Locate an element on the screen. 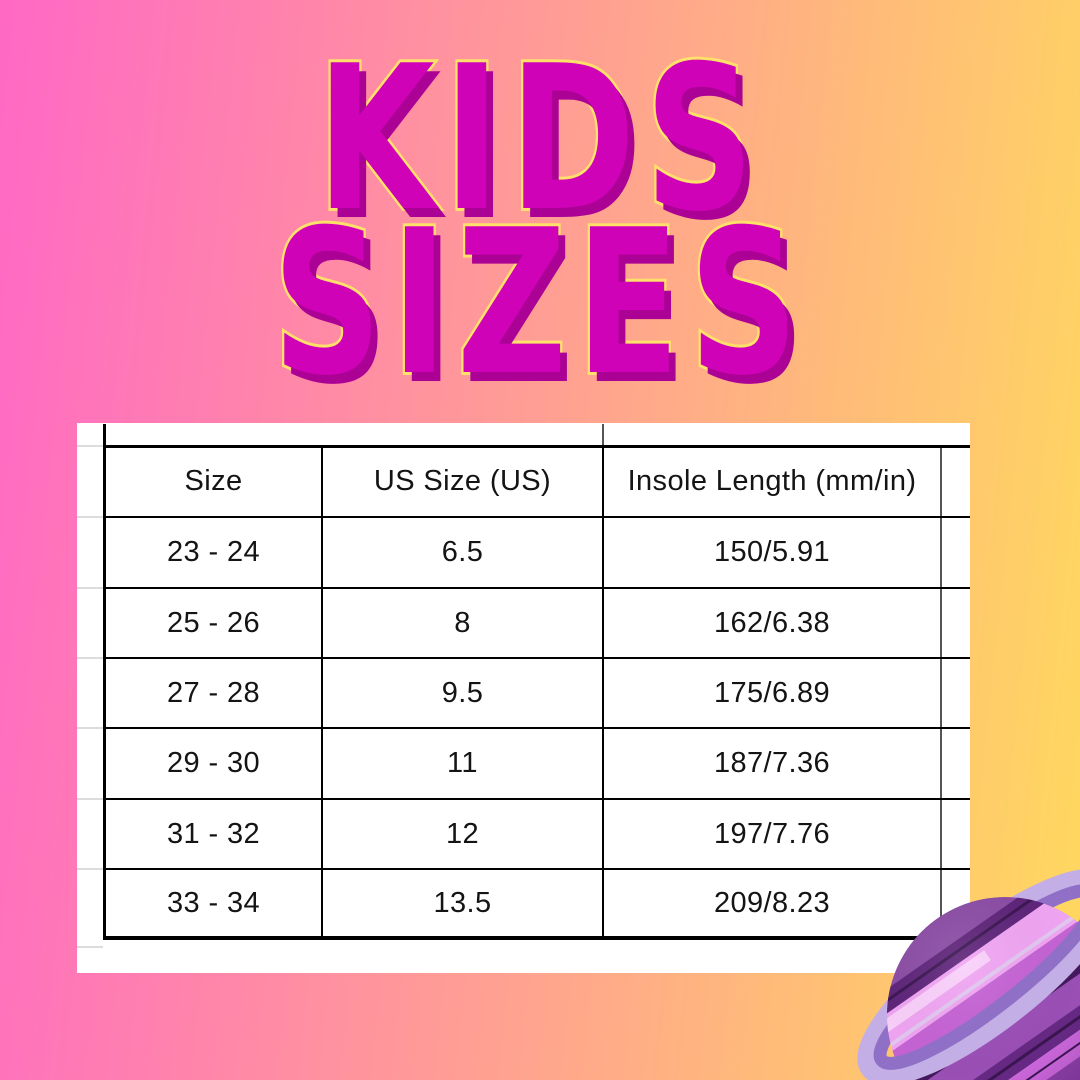  title-line-sizes: SIZES is located at coordinates (539, 303).